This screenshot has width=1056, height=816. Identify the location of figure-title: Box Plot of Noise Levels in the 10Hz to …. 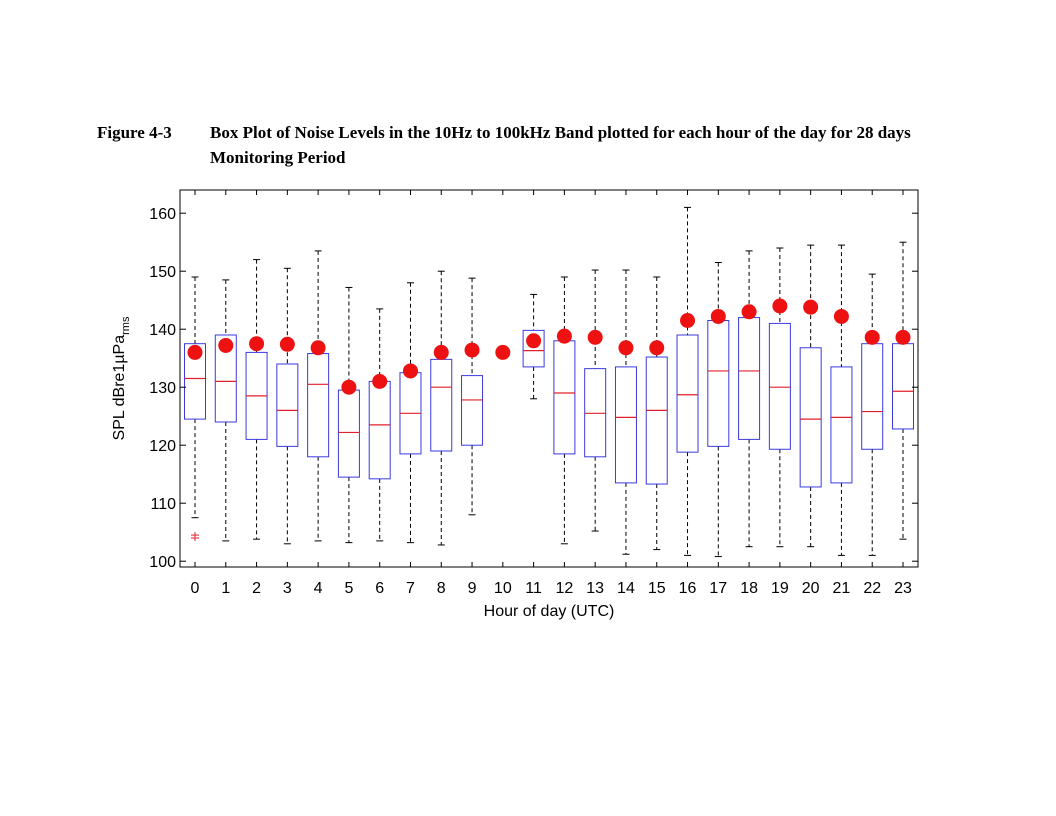
(560, 145).